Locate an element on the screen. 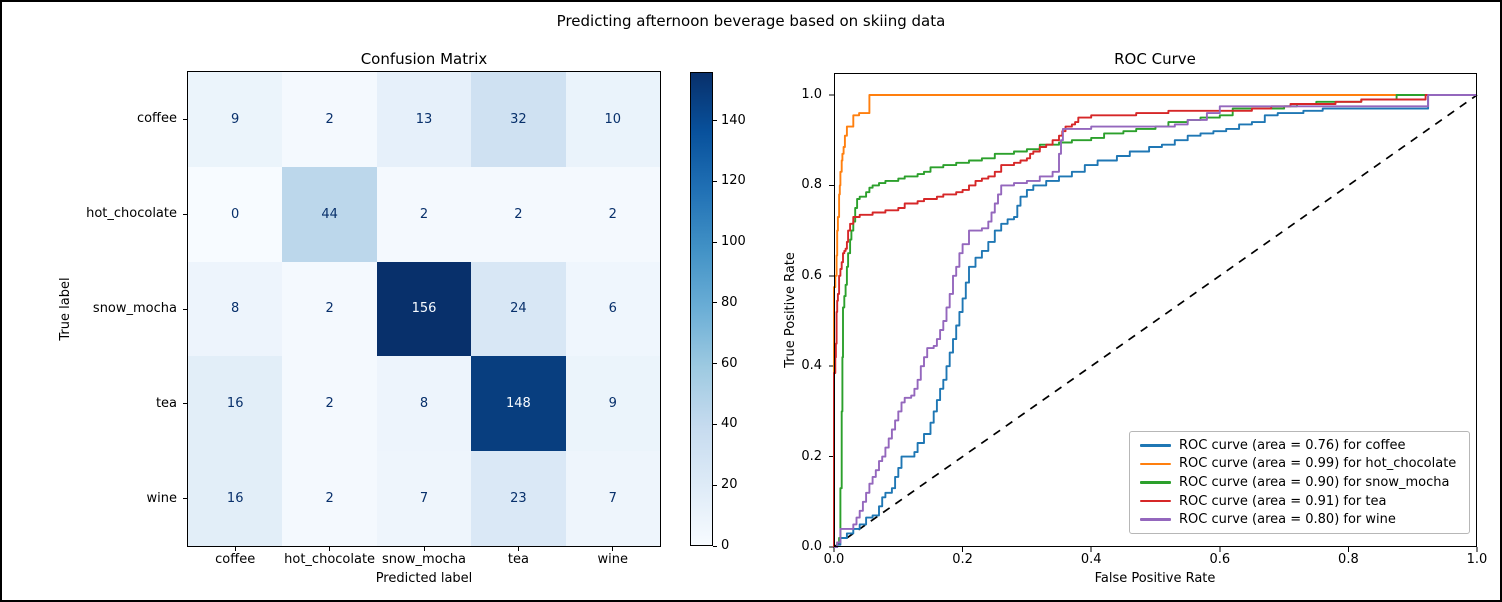 The height and width of the screenshot is (602, 1502). legend-entry-snow_mocha: ROC curve (area = 0.90) for snow_mocha is located at coordinates (1299, 482).